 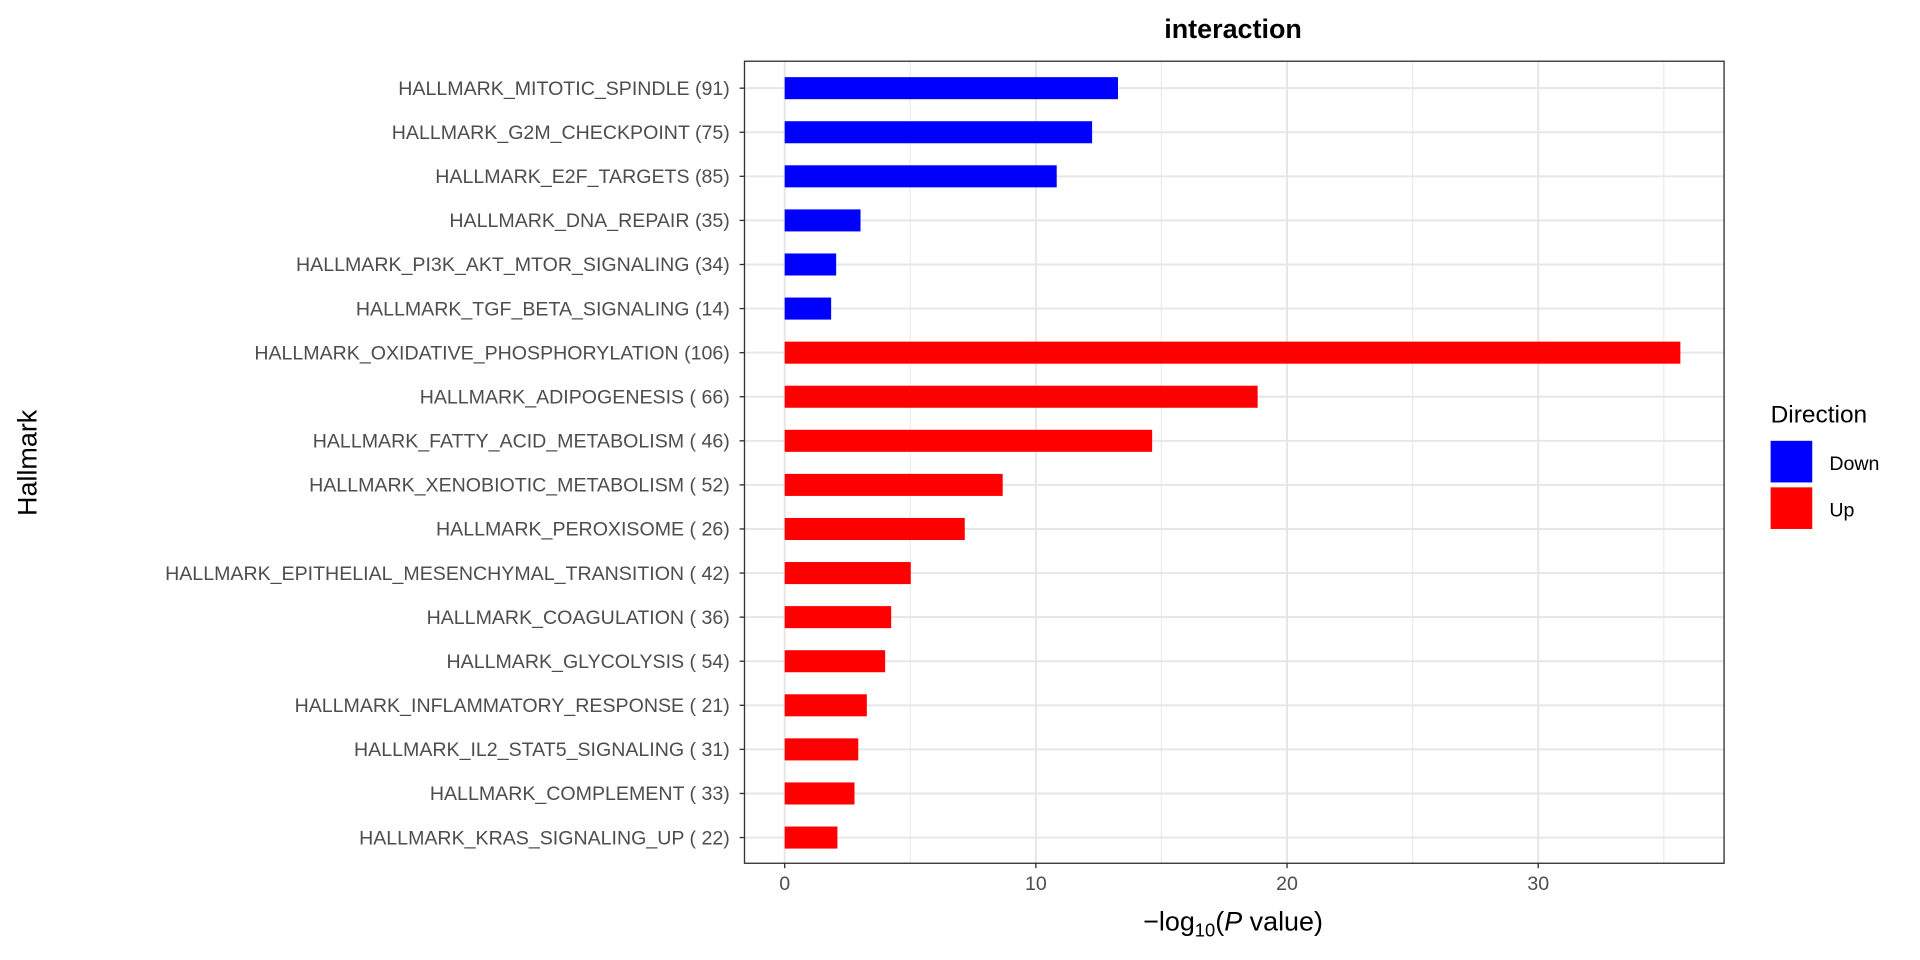 I want to click on x-tick-labels: 0 10 20 30, so click(x=1164, y=879).